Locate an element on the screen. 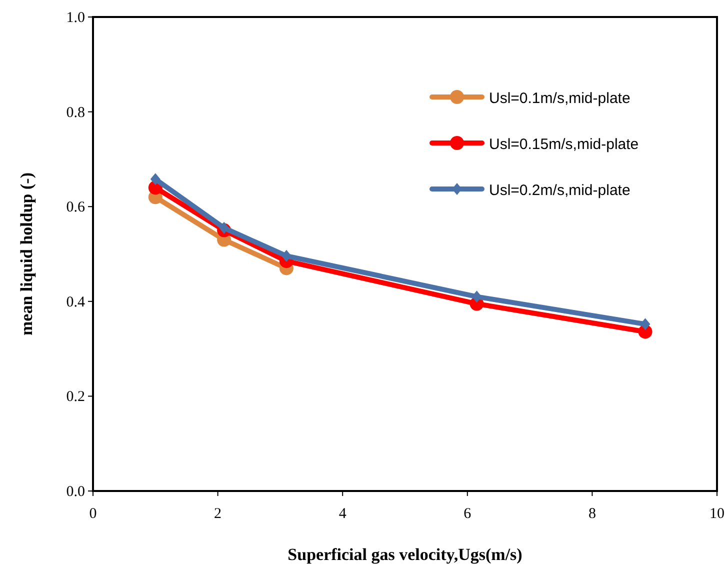  y-tick-label: 0.2 is located at coordinates (75, 397).